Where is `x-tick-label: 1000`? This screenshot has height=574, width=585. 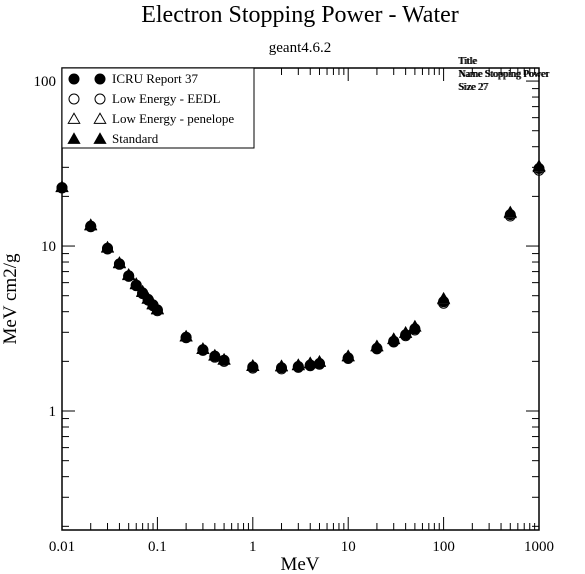
x-tick-label: 1000 is located at coordinates (539, 547).